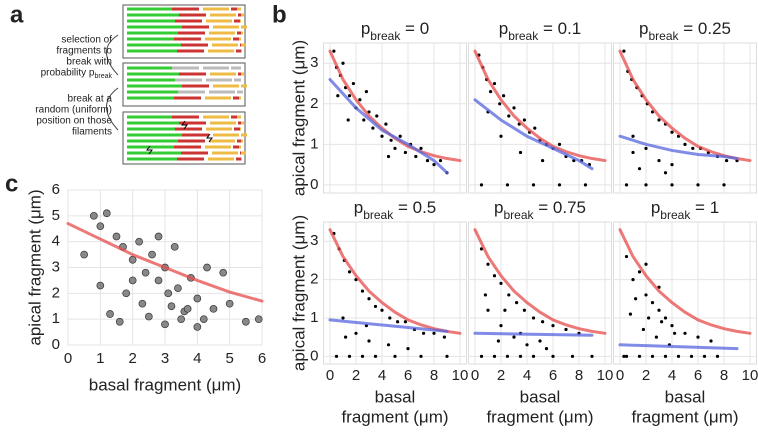 Image resolution: width=758 pixels, height=432 pixels. Describe the element at coordinates (518, 215) in the screenshot. I see `title-sub: break` at that location.